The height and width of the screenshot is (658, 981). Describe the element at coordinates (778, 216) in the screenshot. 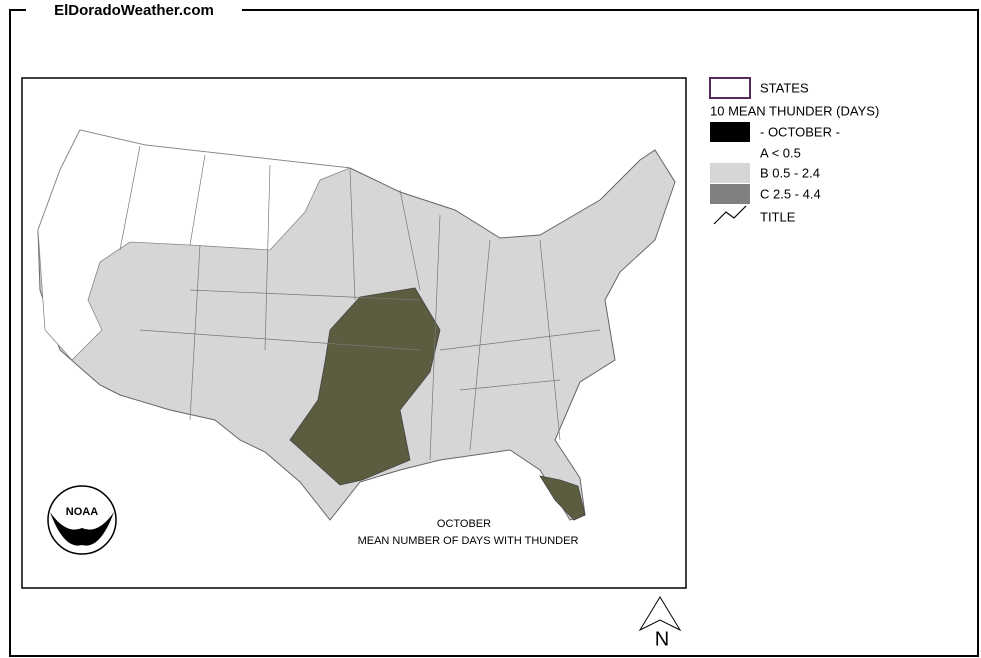

I see `legend-title-item: TITLE` at that location.